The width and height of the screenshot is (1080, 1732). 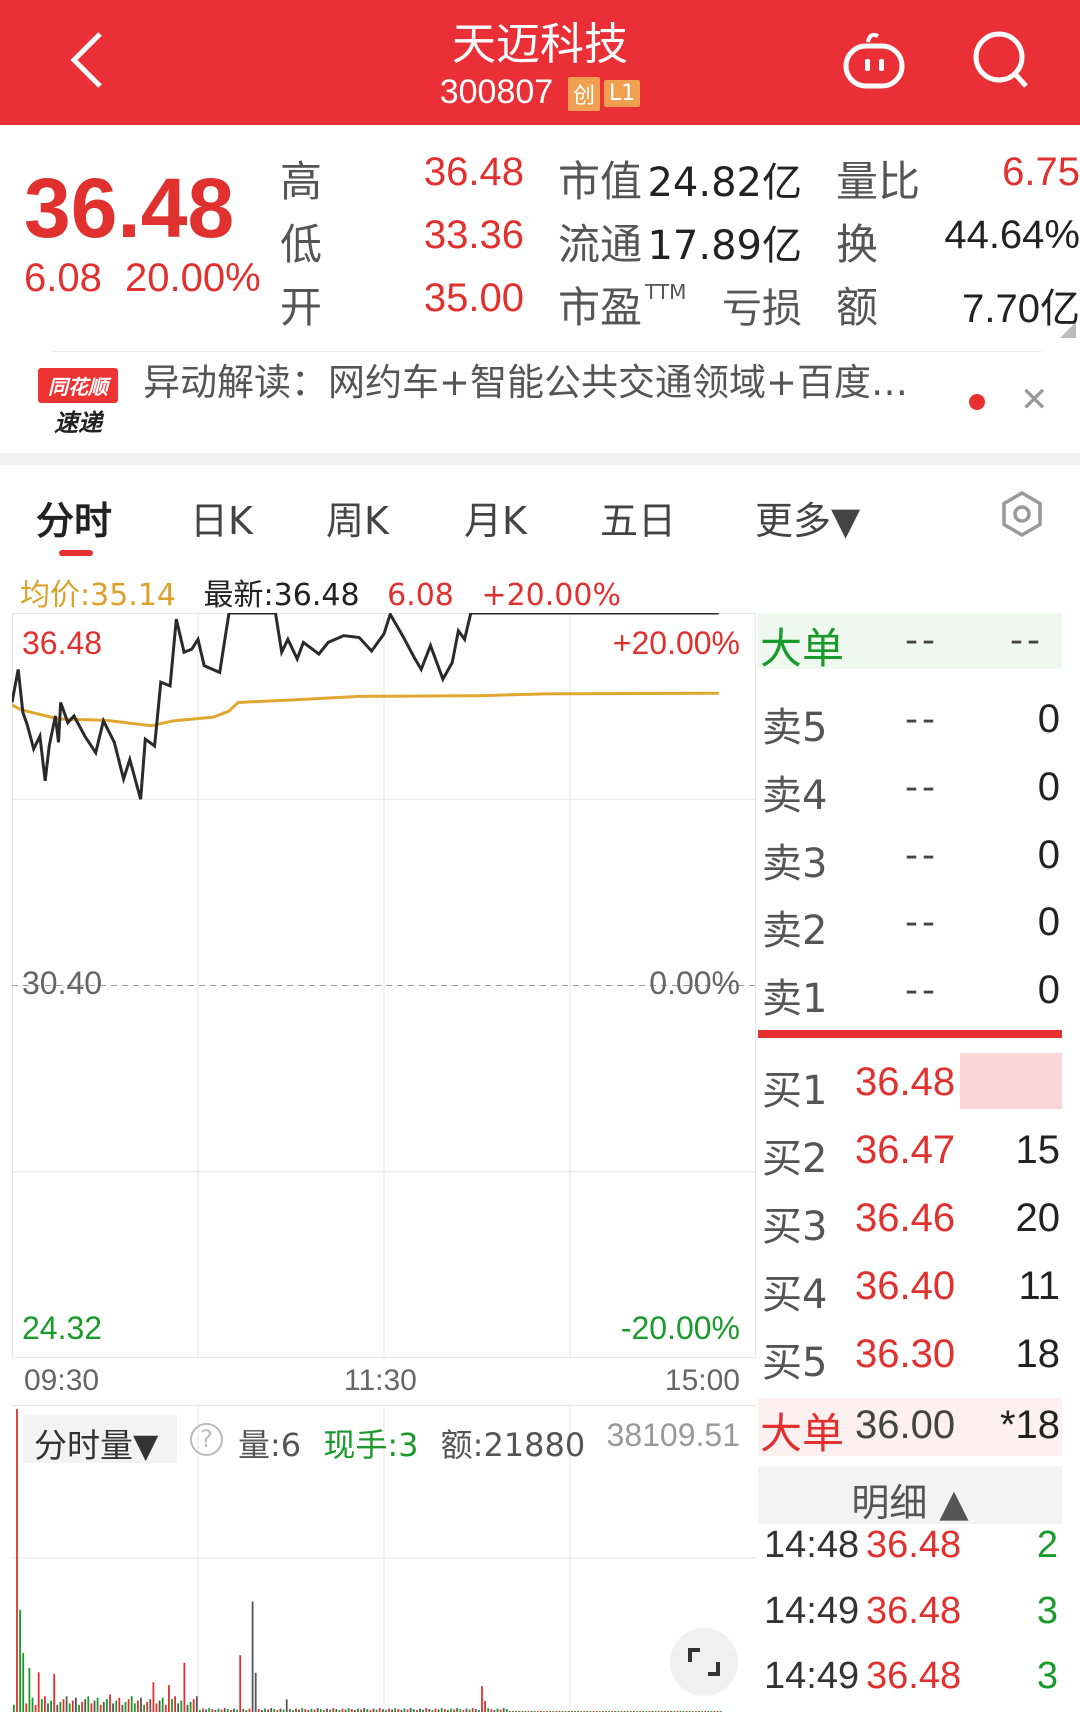 What do you see at coordinates (496, 92) in the screenshot?
I see `stock-code: 300807` at bounding box center [496, 92].